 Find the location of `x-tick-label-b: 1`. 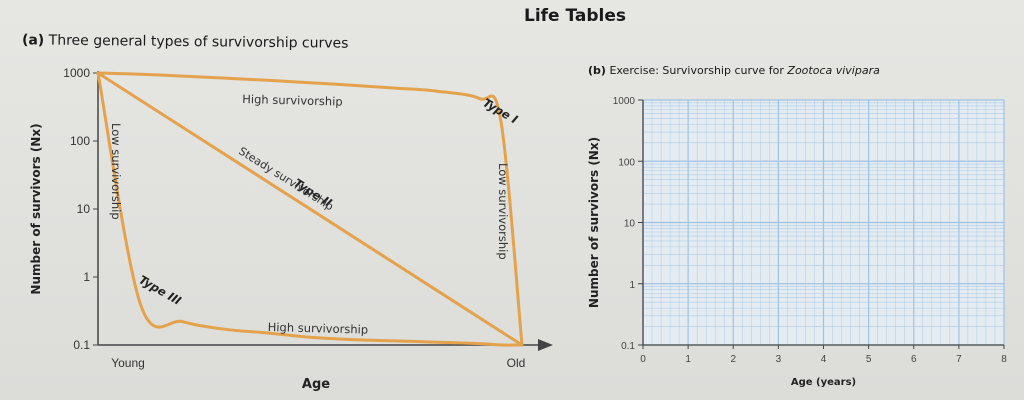

x-tick-label-b: 1 is located at coordinates (688, 359).